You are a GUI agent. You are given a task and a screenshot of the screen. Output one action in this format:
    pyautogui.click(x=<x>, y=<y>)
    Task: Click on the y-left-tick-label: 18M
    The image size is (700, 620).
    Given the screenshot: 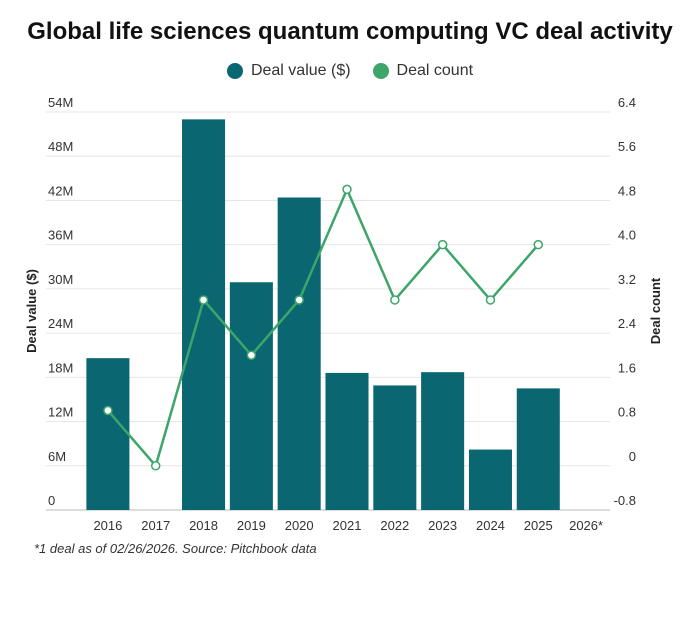 What is the action you would take?
    pyautogui.click(x=60, y=367)
    